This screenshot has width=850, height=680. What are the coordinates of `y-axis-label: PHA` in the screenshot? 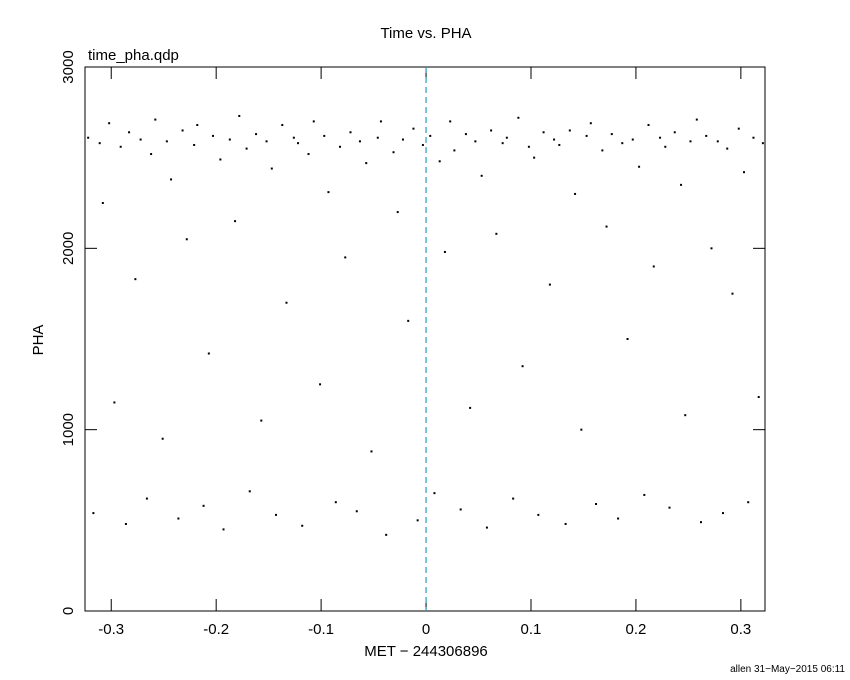 It's located at (38, 340).